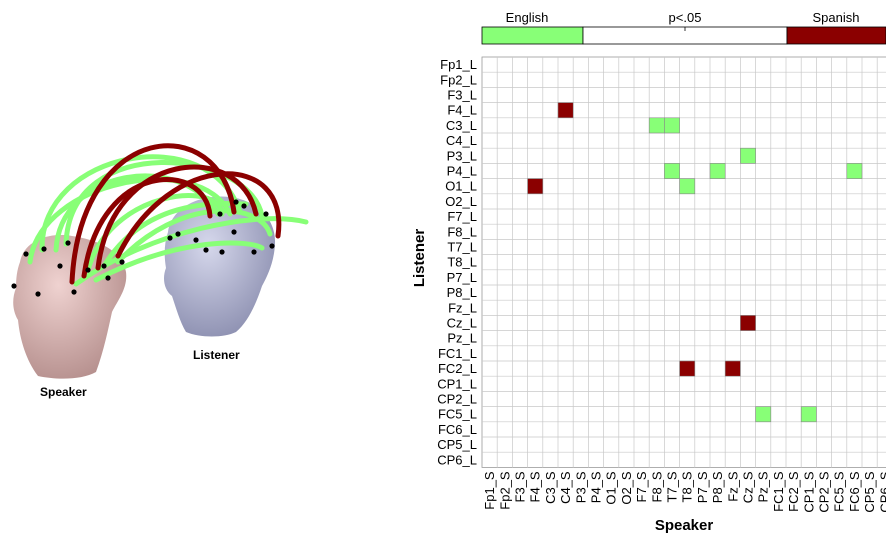  What do you see at coordinates (462, 171) in the screenshot?
I see `y-tick-label: P4_L` at bounding box center [462, 171].